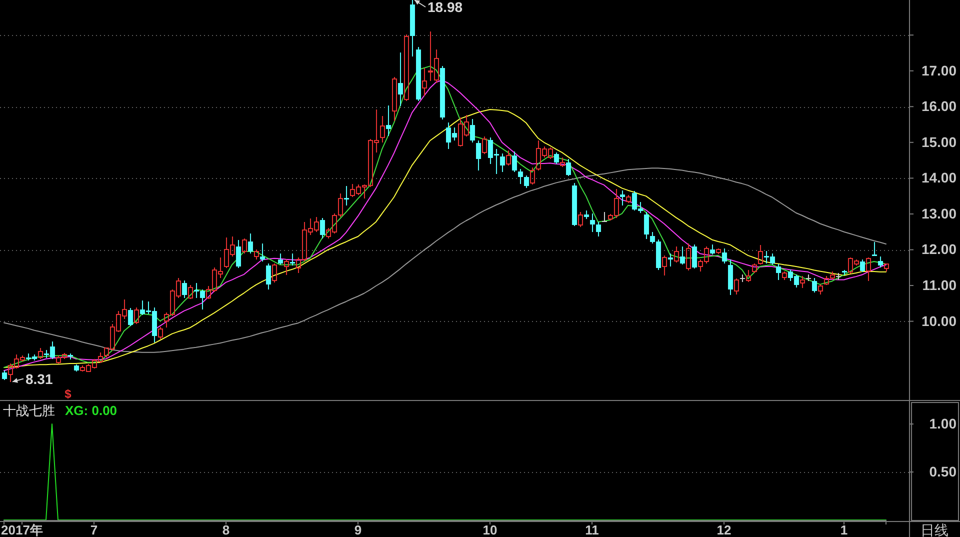 This screenshot has height=537, width=960. Describe the element at coordinates (934, 529) in the screenshot. I see `x-axis-title: 日线` at that location.